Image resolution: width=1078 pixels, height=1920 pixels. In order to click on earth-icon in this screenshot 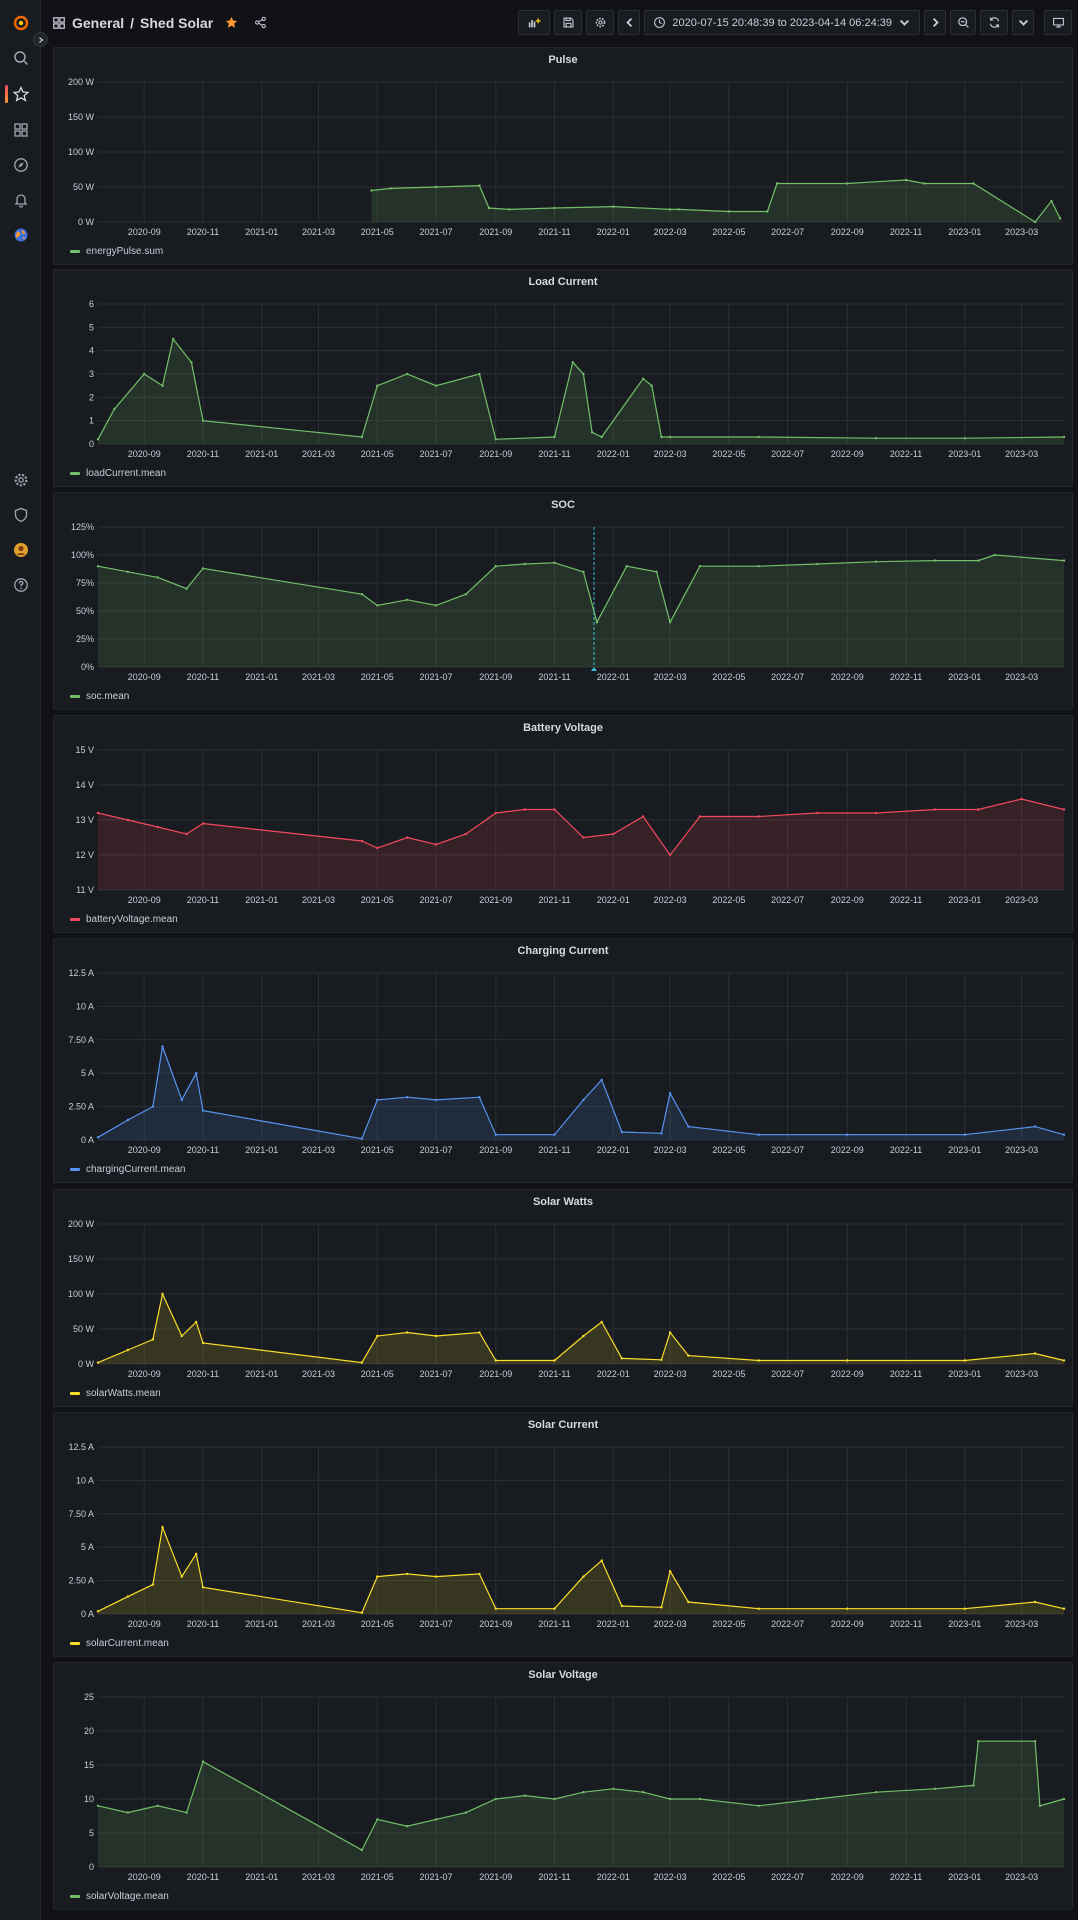, I will do `click(20, 235)`.